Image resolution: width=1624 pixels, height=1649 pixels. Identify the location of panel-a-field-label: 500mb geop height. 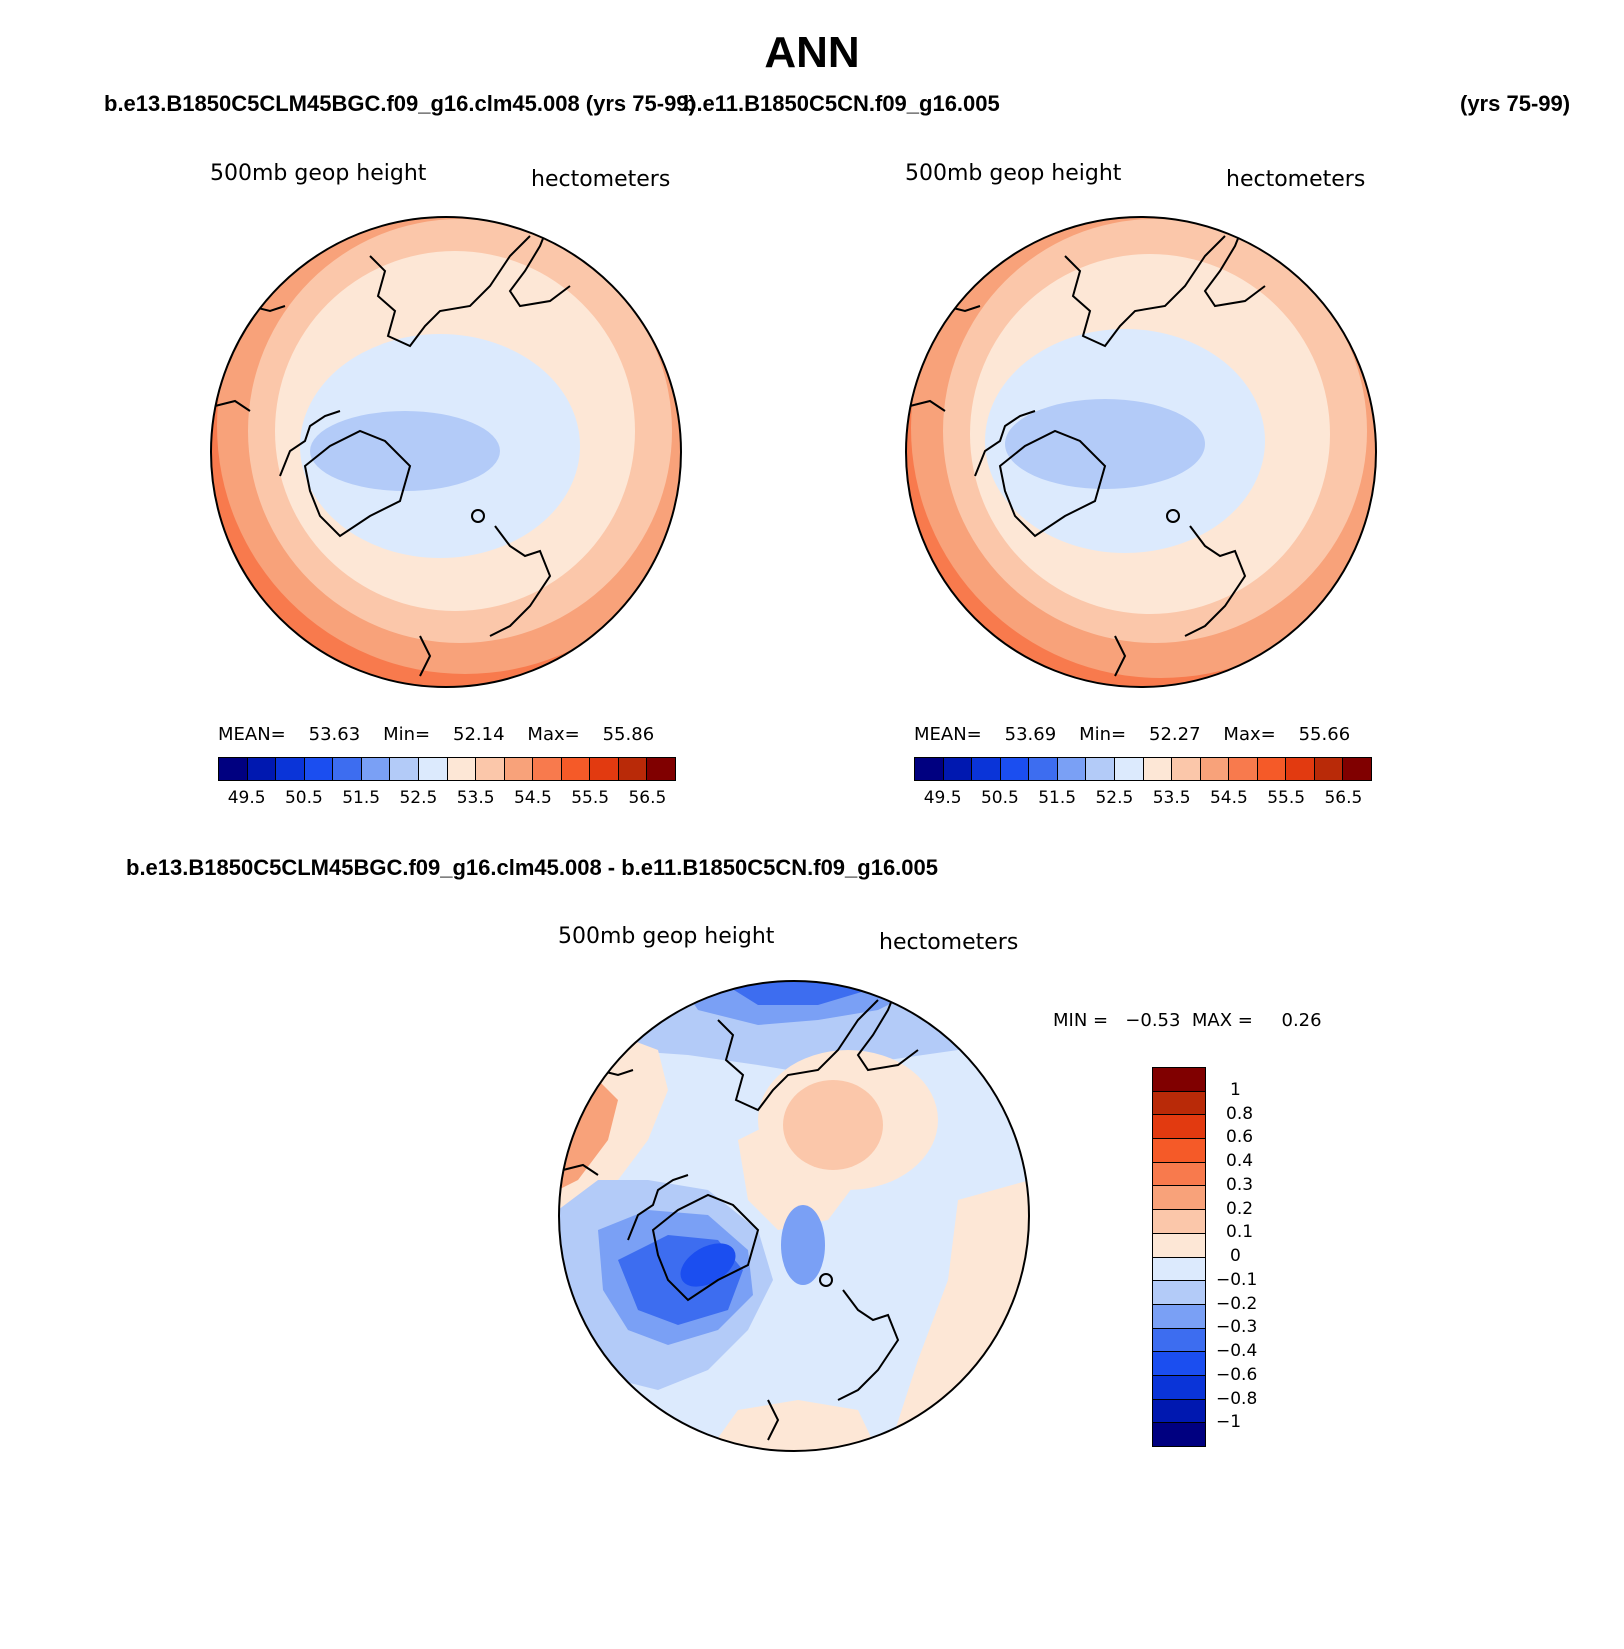
(318, 173).